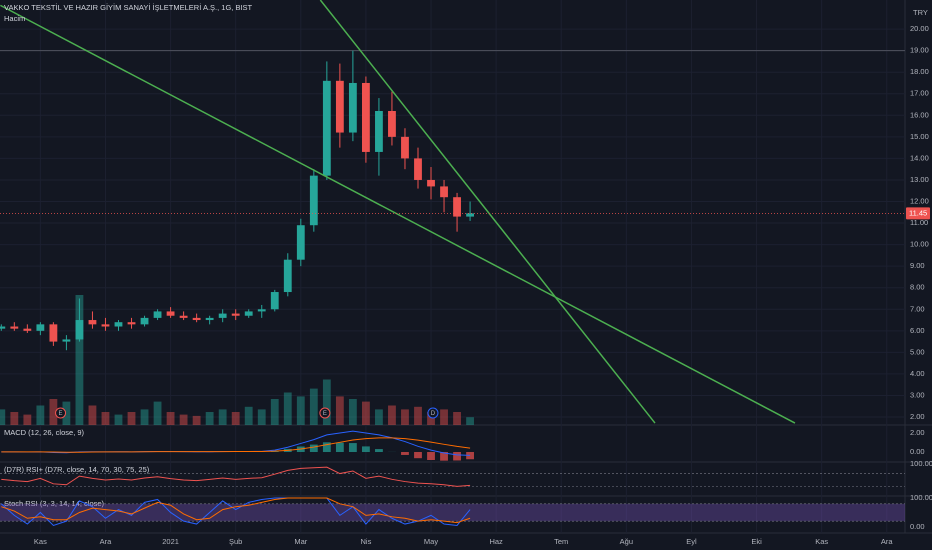  Describe the element at coordinates (170, 541) in the screenshot. I see `x-tick-label: 2021` at that location.